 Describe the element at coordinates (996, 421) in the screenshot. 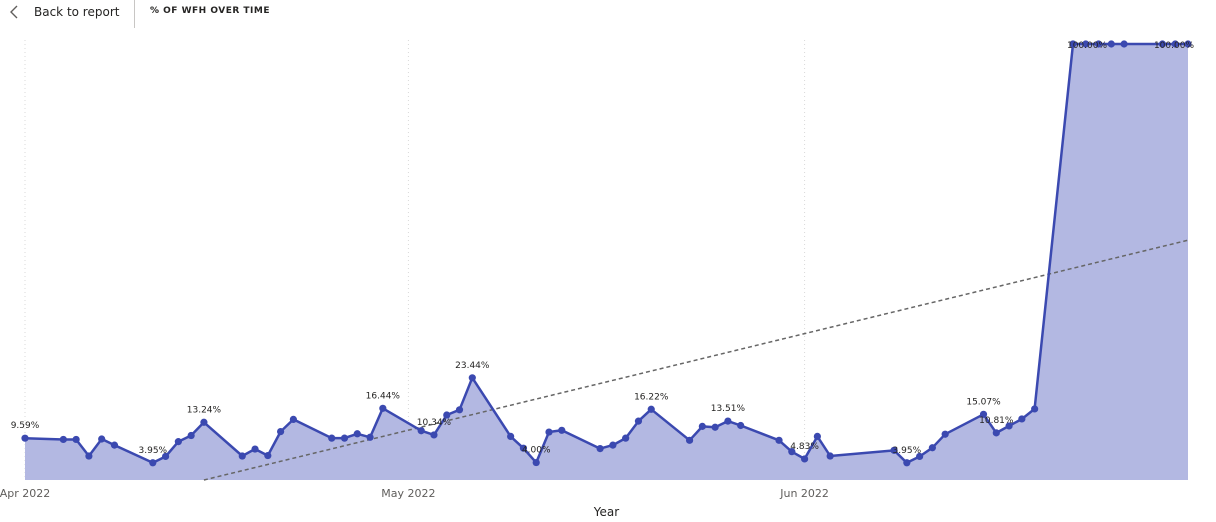

I see `data-label: 10.81%` at that location.